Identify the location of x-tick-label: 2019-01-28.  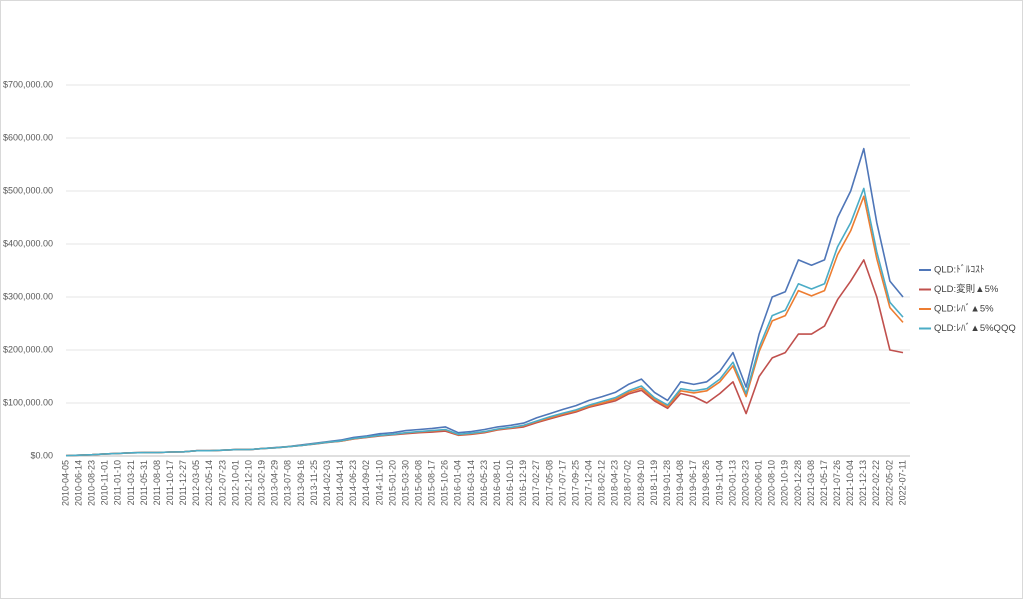
(667, 483).